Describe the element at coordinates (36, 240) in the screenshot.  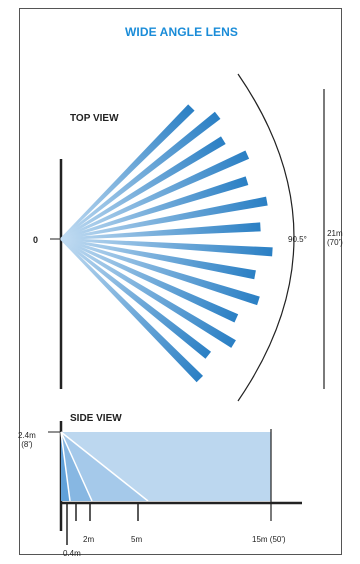
I see `origin-label: 0` at that location.